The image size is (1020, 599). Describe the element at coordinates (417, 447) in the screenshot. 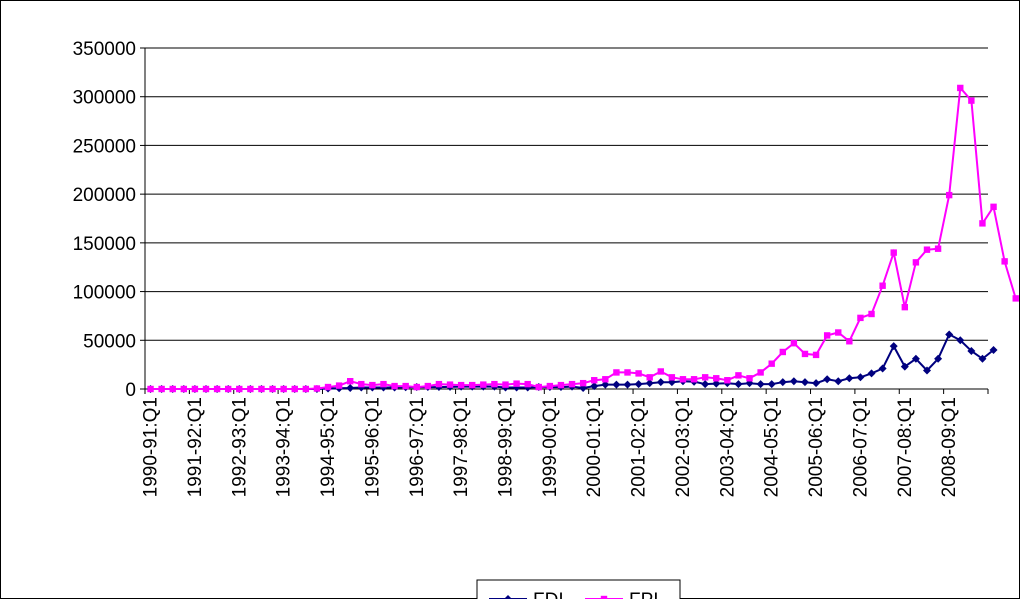

I see `x-tick-label: 1996-97:Q1` at that location.